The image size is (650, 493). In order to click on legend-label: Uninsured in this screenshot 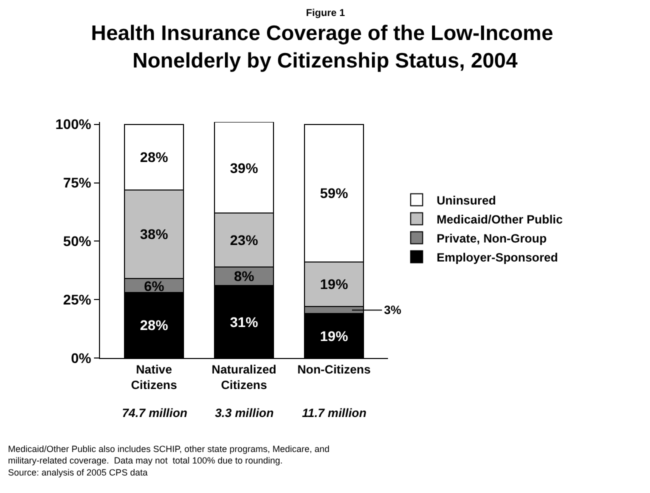, I will do `click(466, 200)`.